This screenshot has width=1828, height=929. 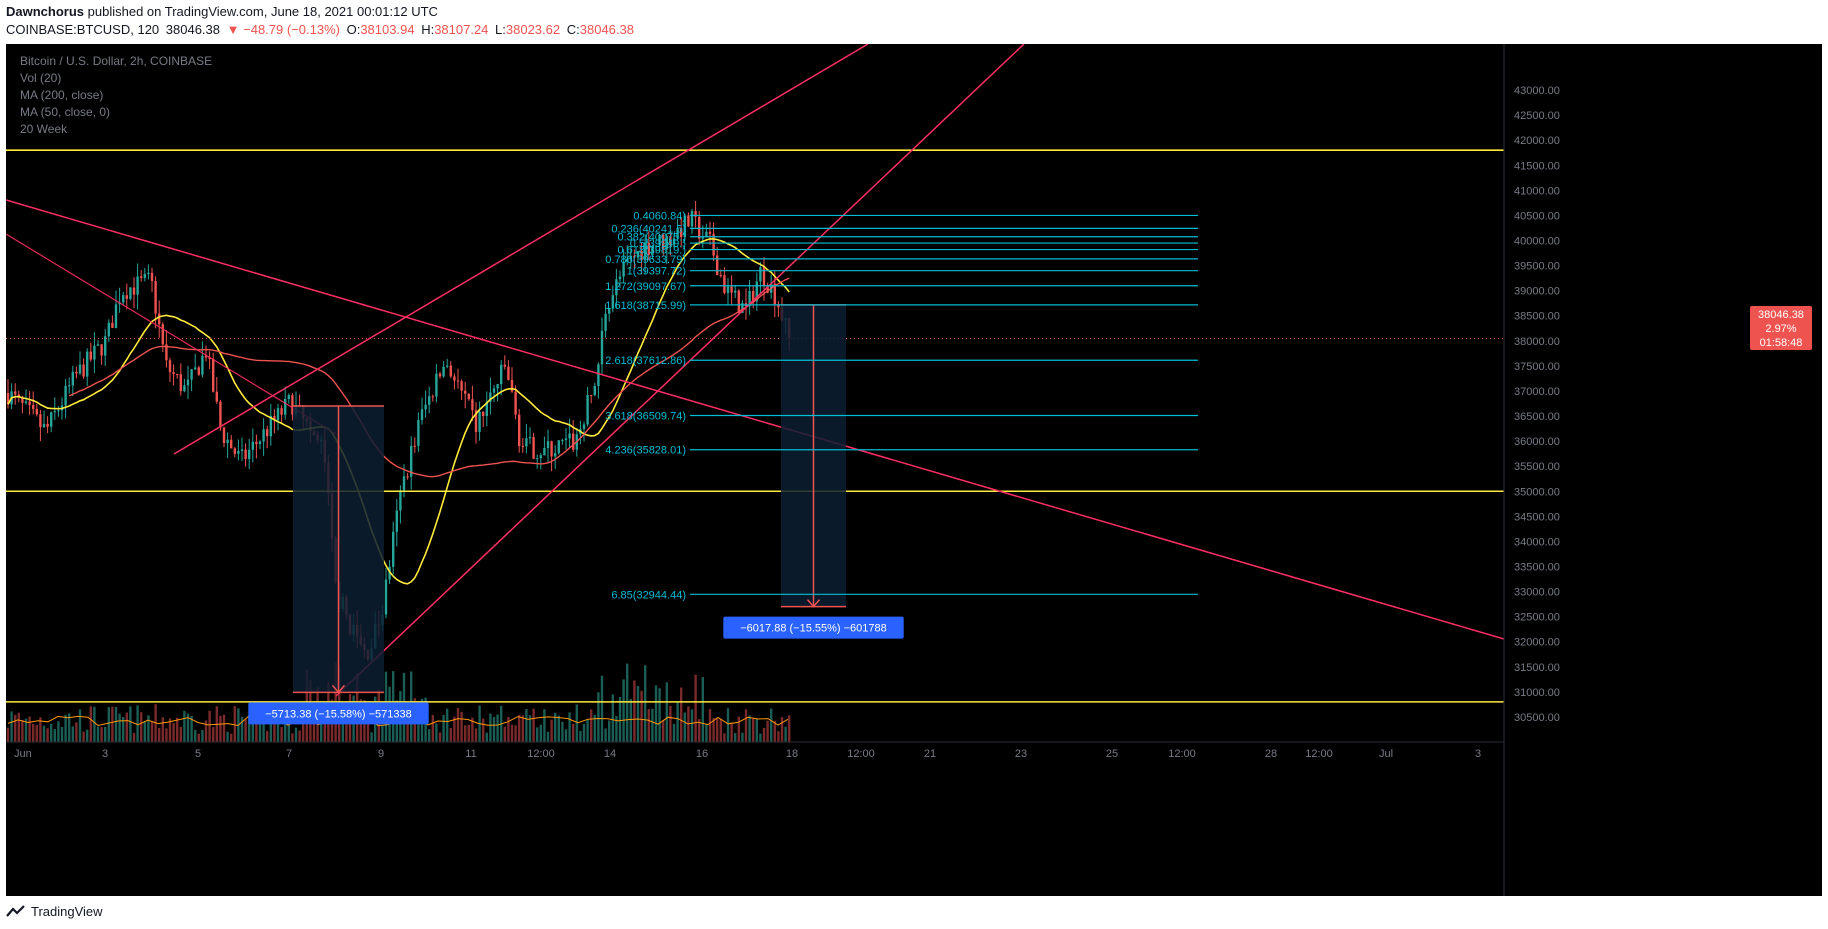 What do you see at coordinates (44, 129) in the screenshot?
I see `legend-20week: 20 Week` at bounding box center [44, 129].